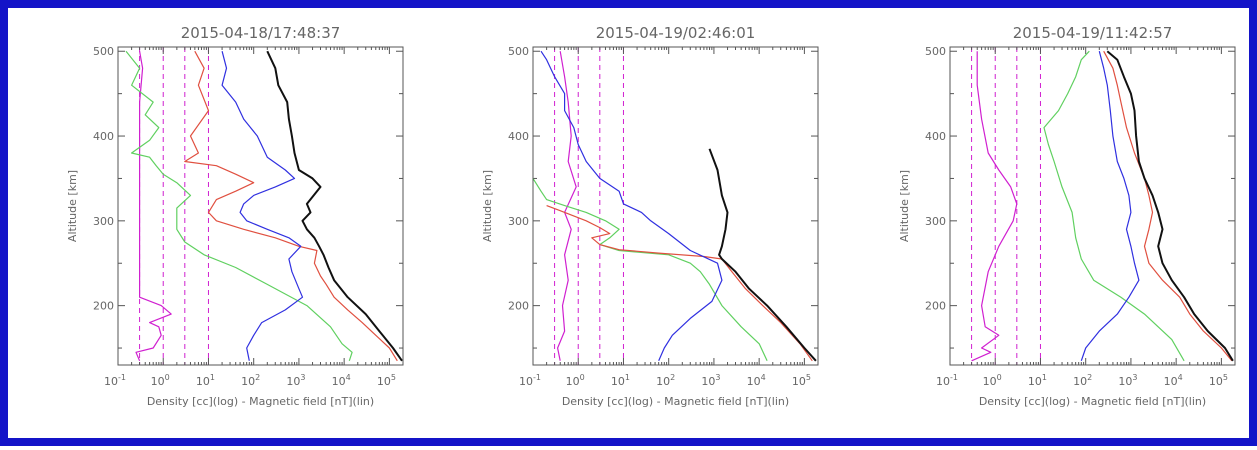 This screenshot has width=1257, height=450. I want to click on chart-title: 2015-04-19/11:42:57, so click(1093, 33).